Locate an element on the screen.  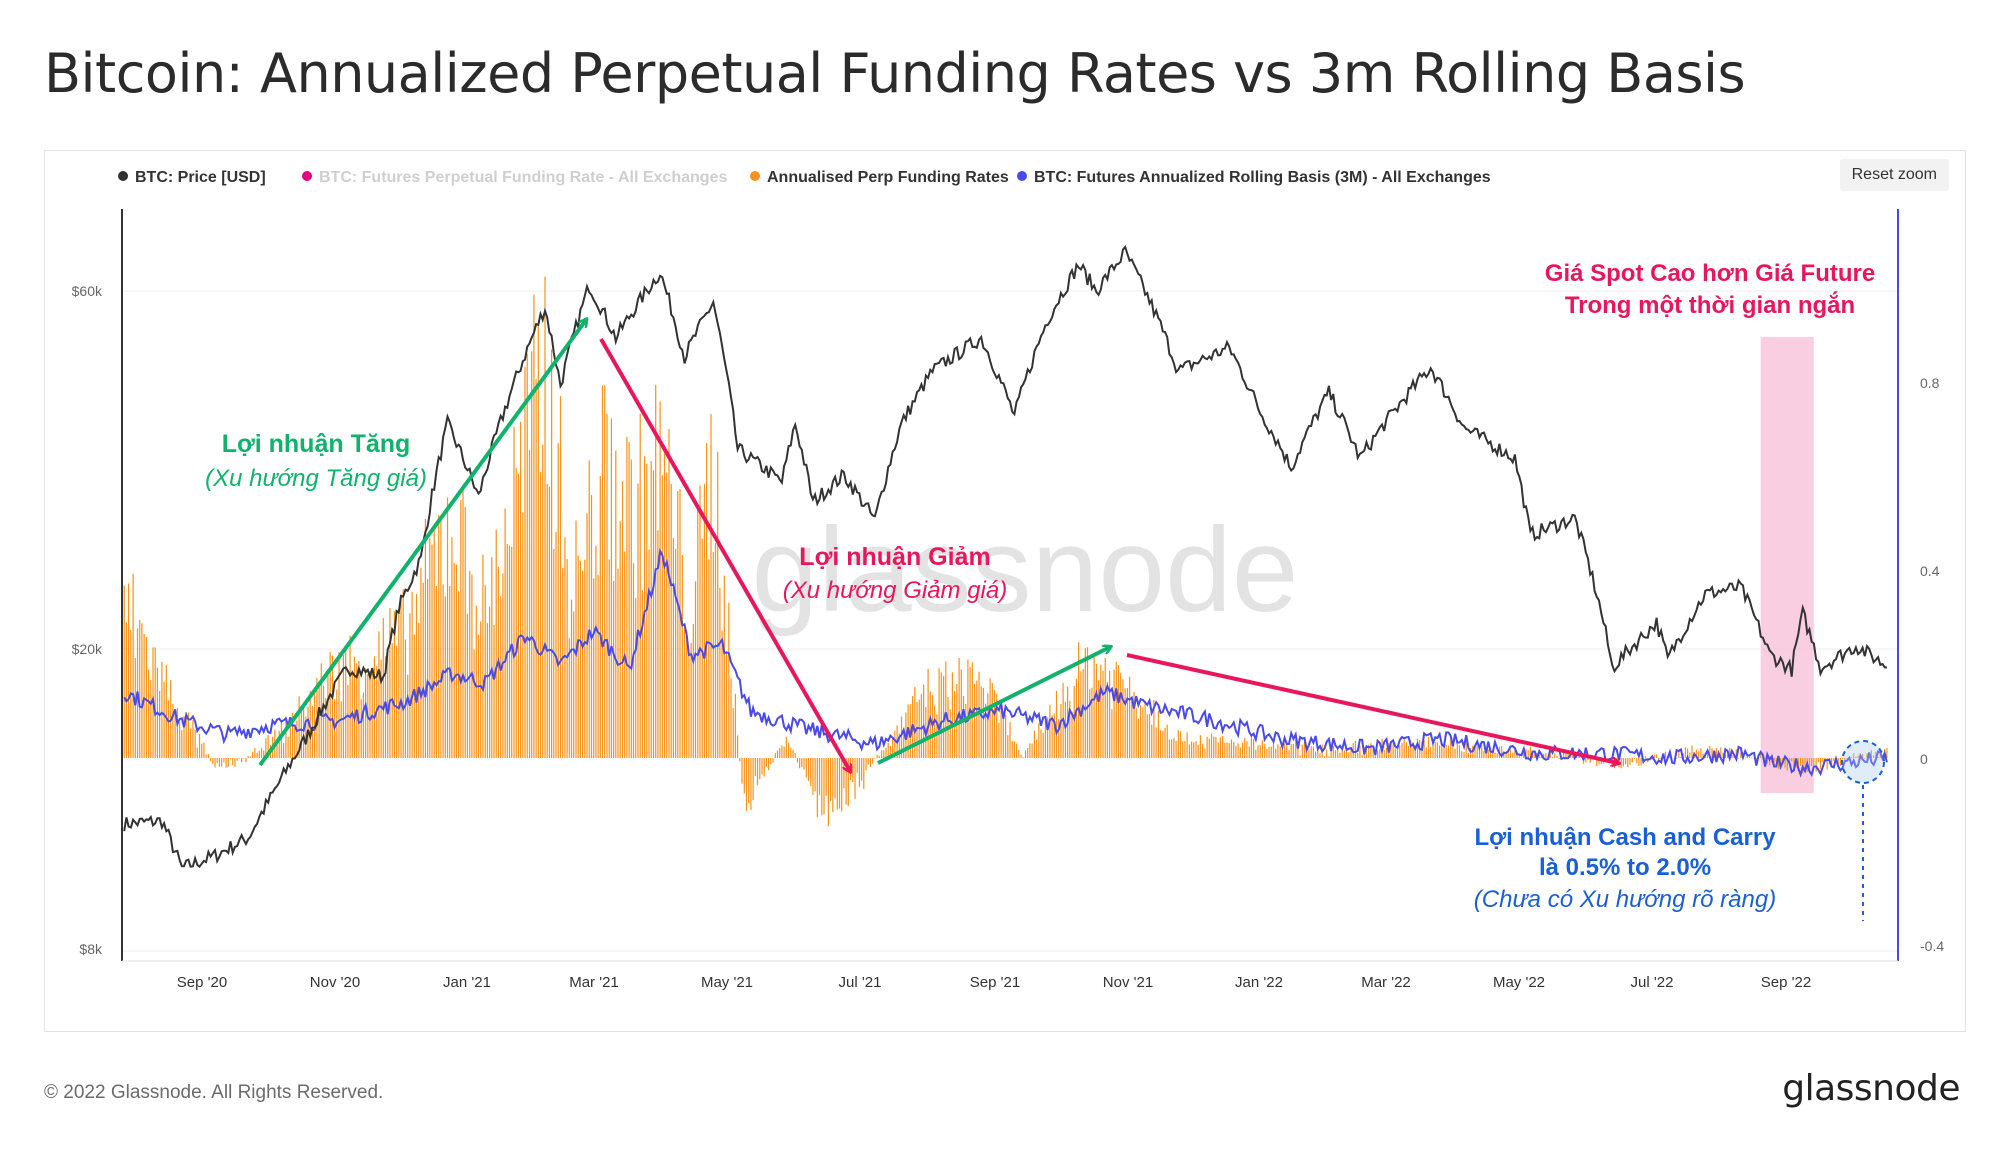
left-tick-8k: $8k is located at coordinates (91, 949).